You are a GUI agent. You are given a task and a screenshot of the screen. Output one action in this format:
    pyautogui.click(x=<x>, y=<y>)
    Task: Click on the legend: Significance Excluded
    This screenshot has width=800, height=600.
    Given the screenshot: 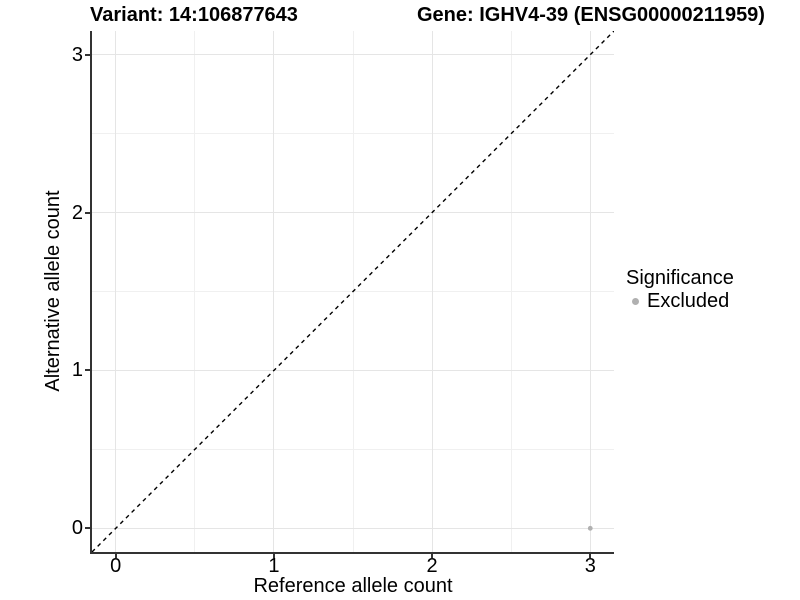 What is the action you would take?
    pyautogui.click(x=680, y=289)
    